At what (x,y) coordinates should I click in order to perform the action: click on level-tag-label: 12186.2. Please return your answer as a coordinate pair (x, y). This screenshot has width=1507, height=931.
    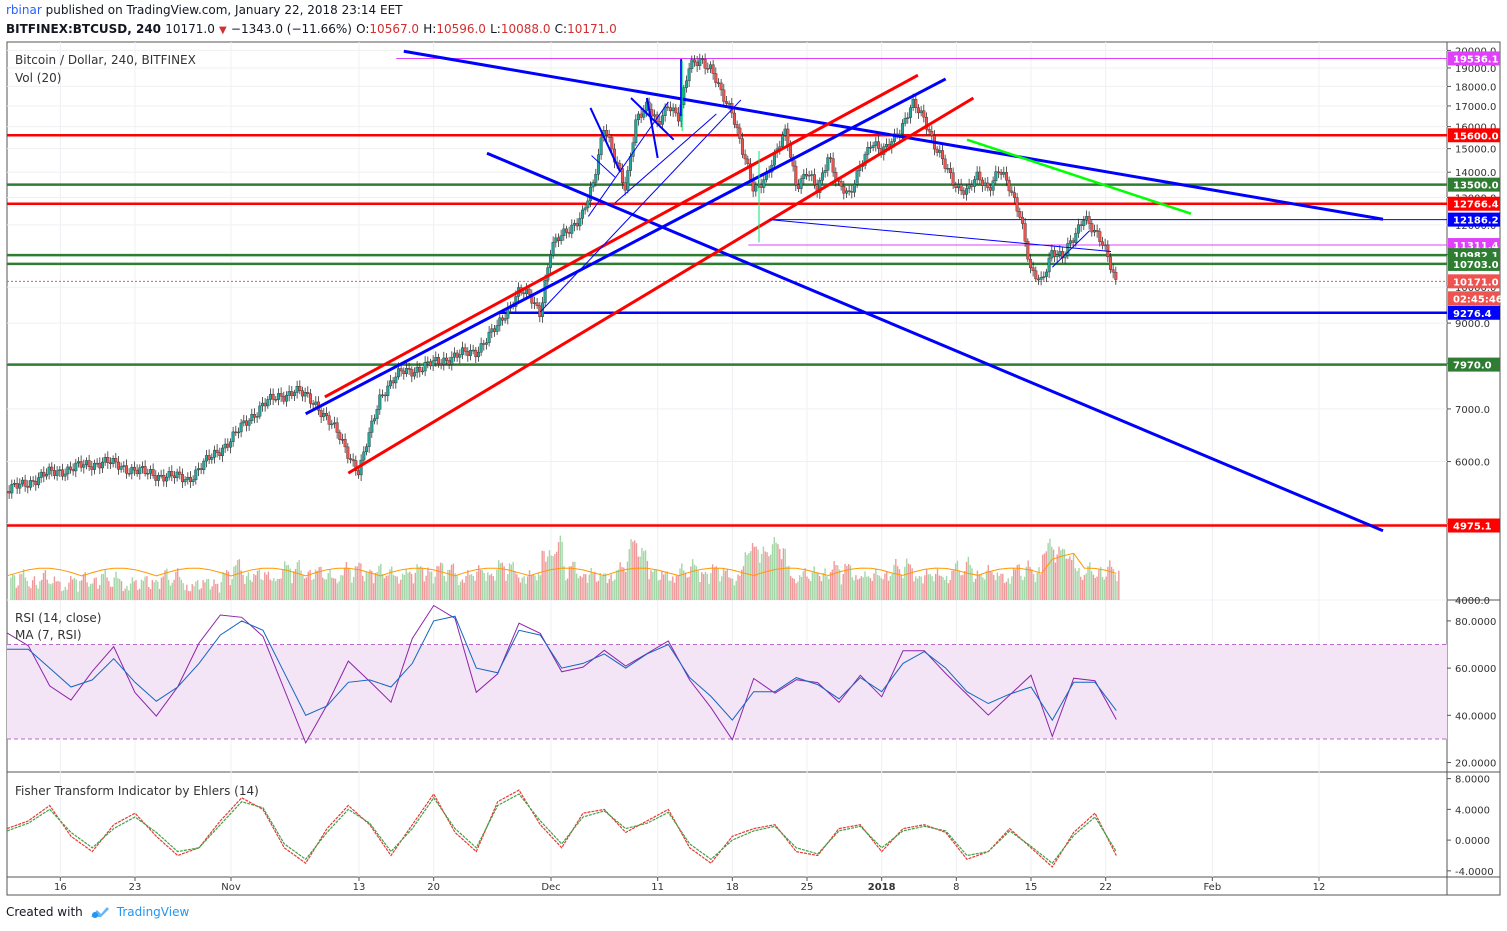
    Looking at the image, I should click on (1476, 221).